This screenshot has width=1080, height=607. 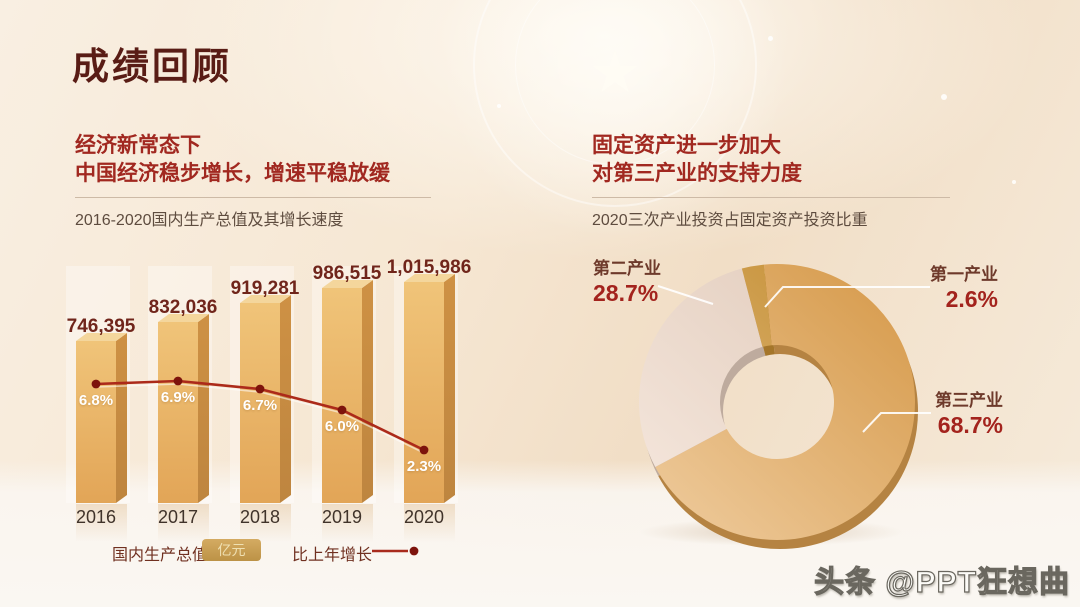 I want to click on right-section-header: 固定资产进一步加大 对第三产业的支持力度 2020三次产业投资占固定资产投资比重, so click(x=771, y=181).